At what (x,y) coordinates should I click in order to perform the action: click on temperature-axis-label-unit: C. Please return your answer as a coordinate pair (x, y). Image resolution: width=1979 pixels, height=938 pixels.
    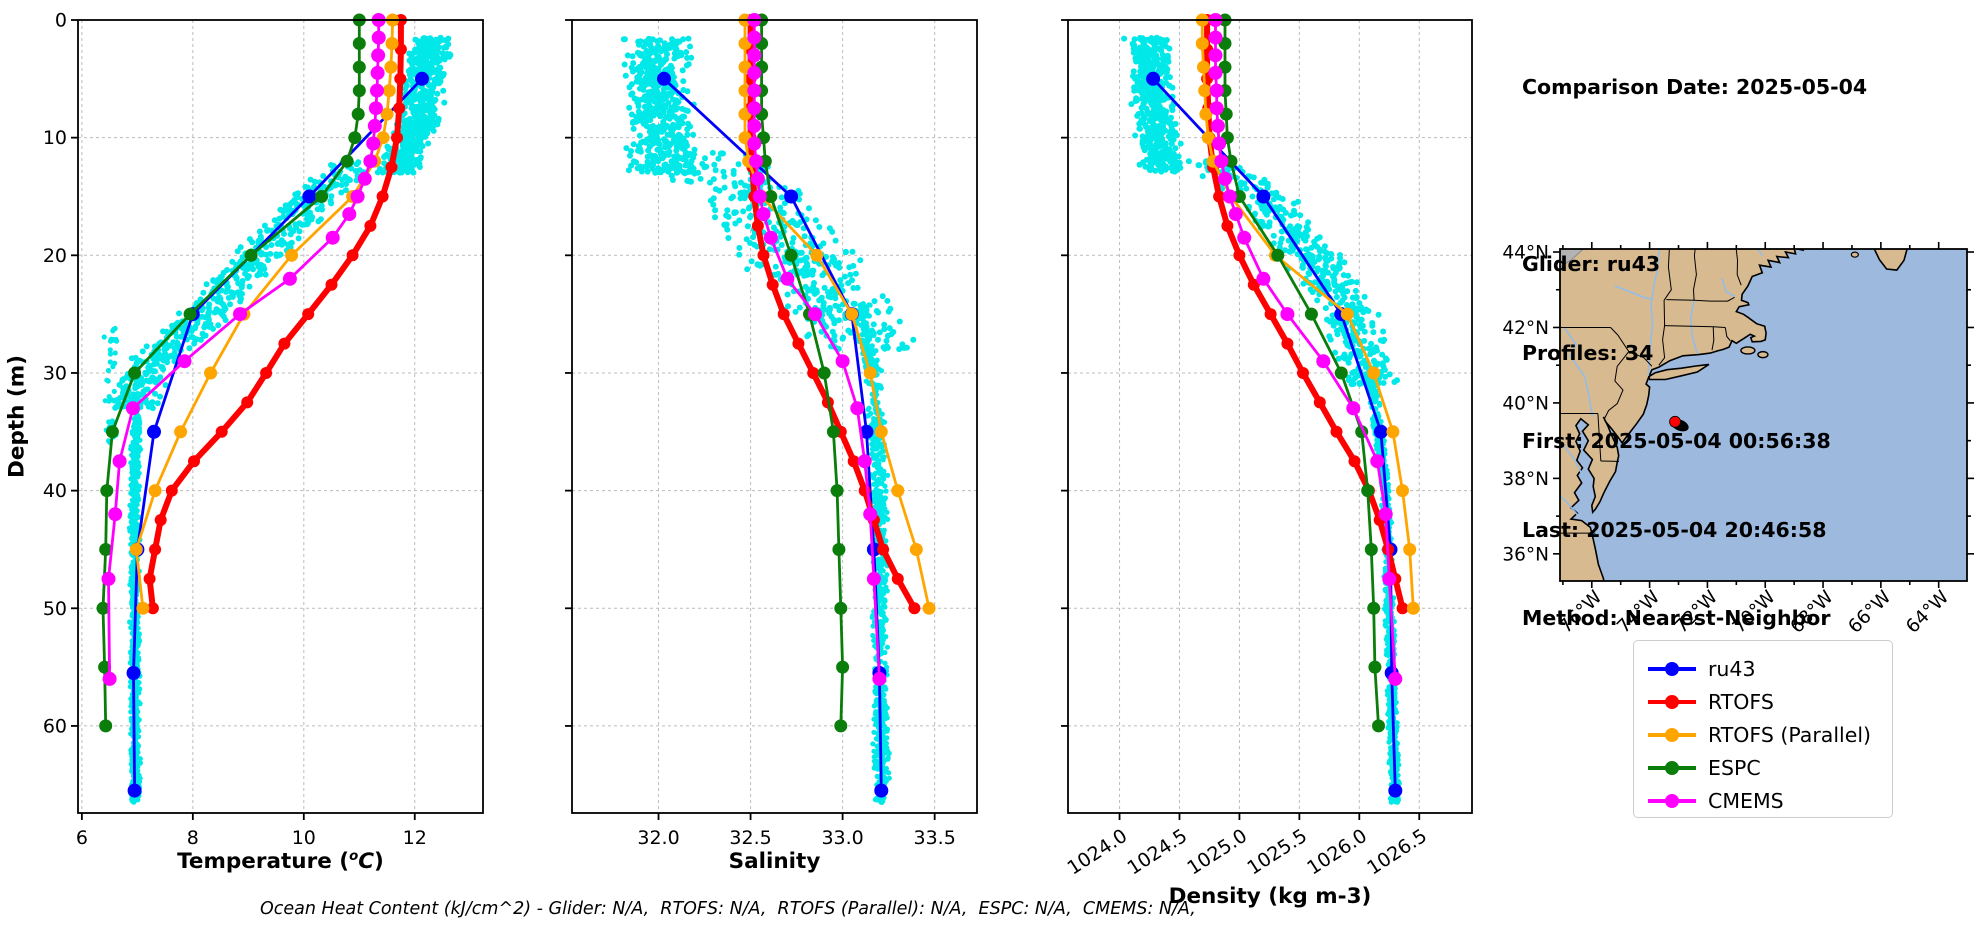
    Looking at the image, I should click on (366, 861).